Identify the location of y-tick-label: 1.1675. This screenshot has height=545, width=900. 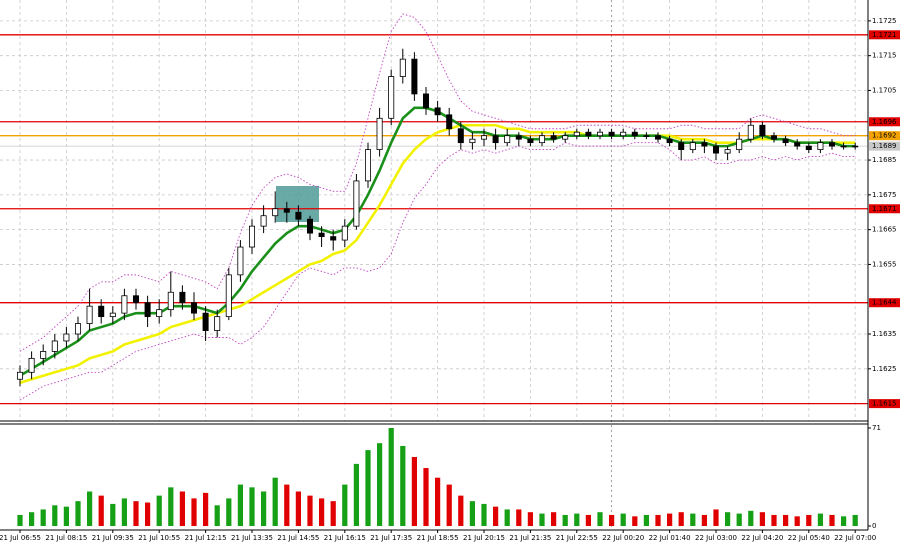
(884, 195).